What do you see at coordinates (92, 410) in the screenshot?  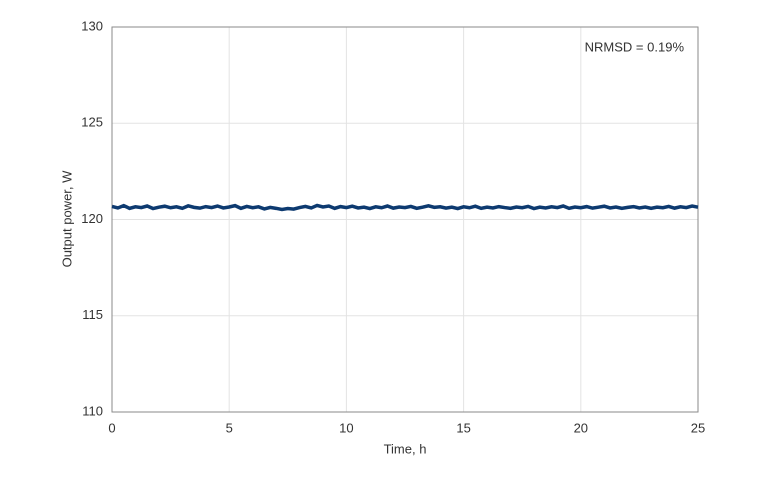 I see `y-tick-label: 110` at bounding box center [92, 410].